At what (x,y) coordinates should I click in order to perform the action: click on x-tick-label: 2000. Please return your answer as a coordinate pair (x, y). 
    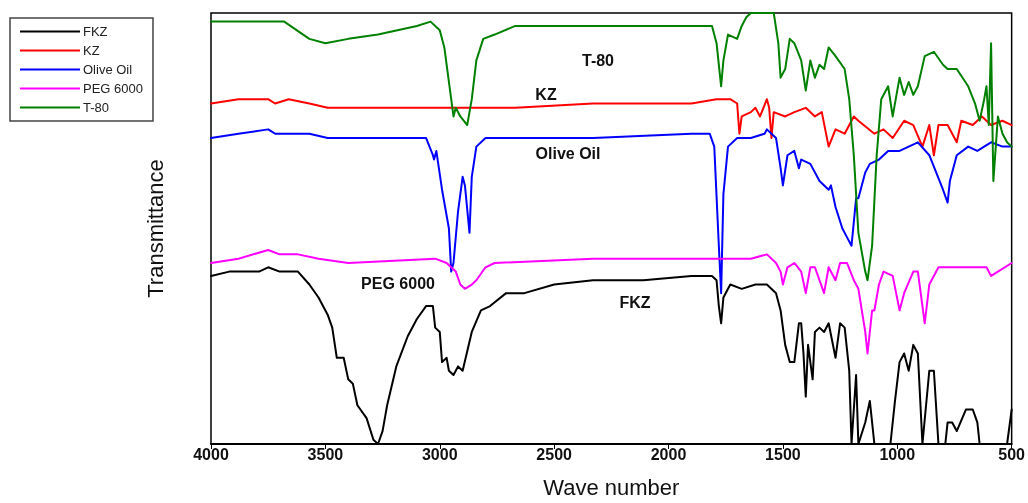
    Looking at the image, I should click on (668, 454).